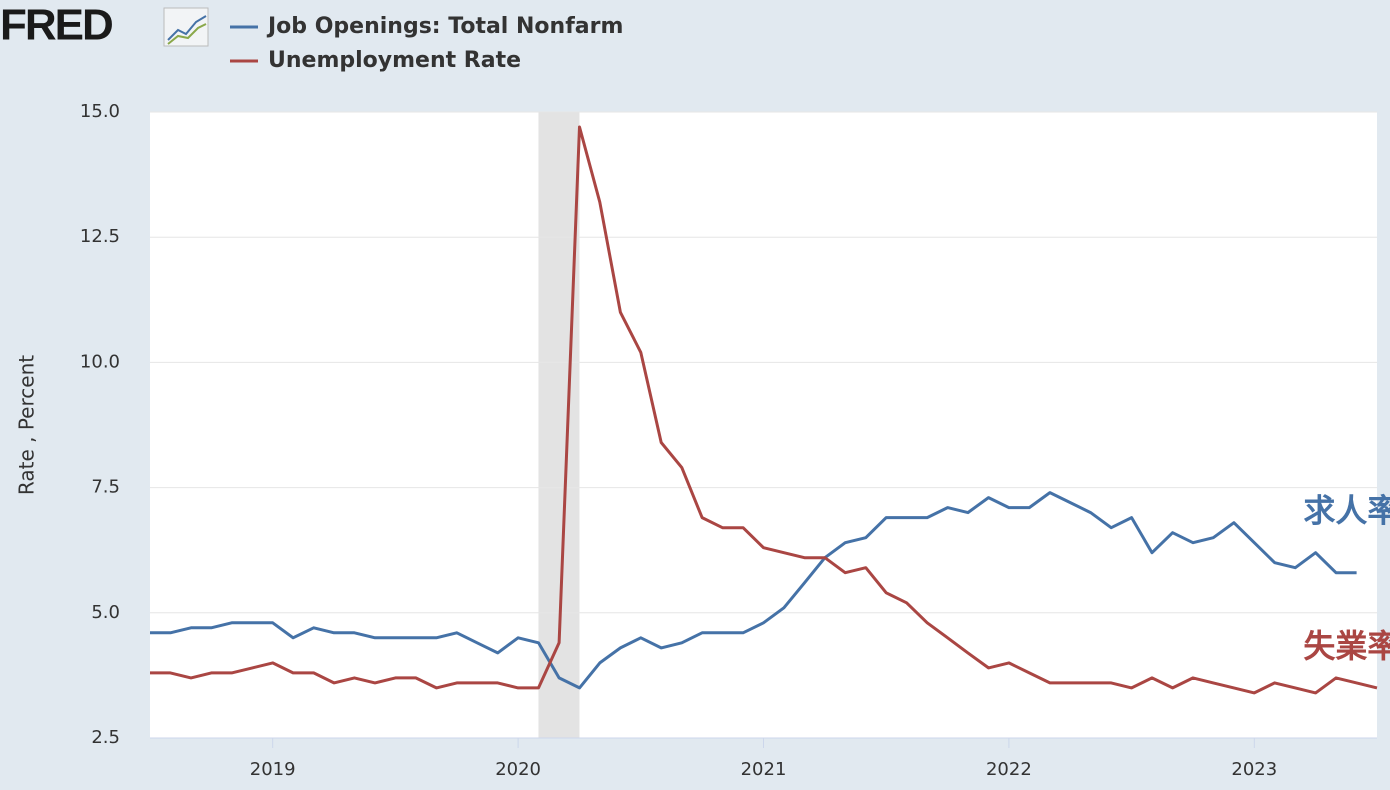 The width and height of the screenshot is (1390, 790). Describe the element at coordinates (1346, 646) in the screenshot. I see `annotation: 失業率` at that location.